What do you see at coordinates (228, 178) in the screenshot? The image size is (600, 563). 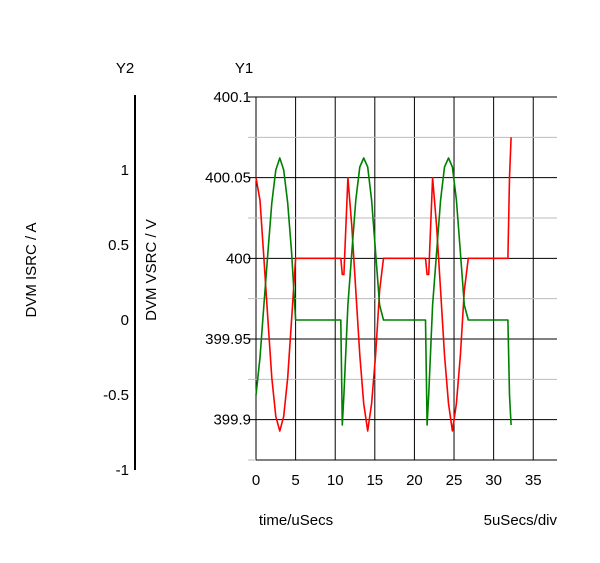 I see `y1-tick-label-3: 400.05` at bounding box center [228, 178].